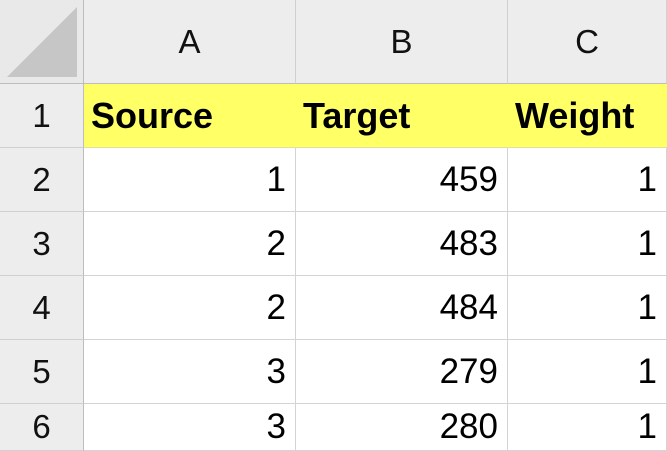 The width and height of the screenshot is (667, 451). I want to click on column-header-c: C, so click(587, 42).